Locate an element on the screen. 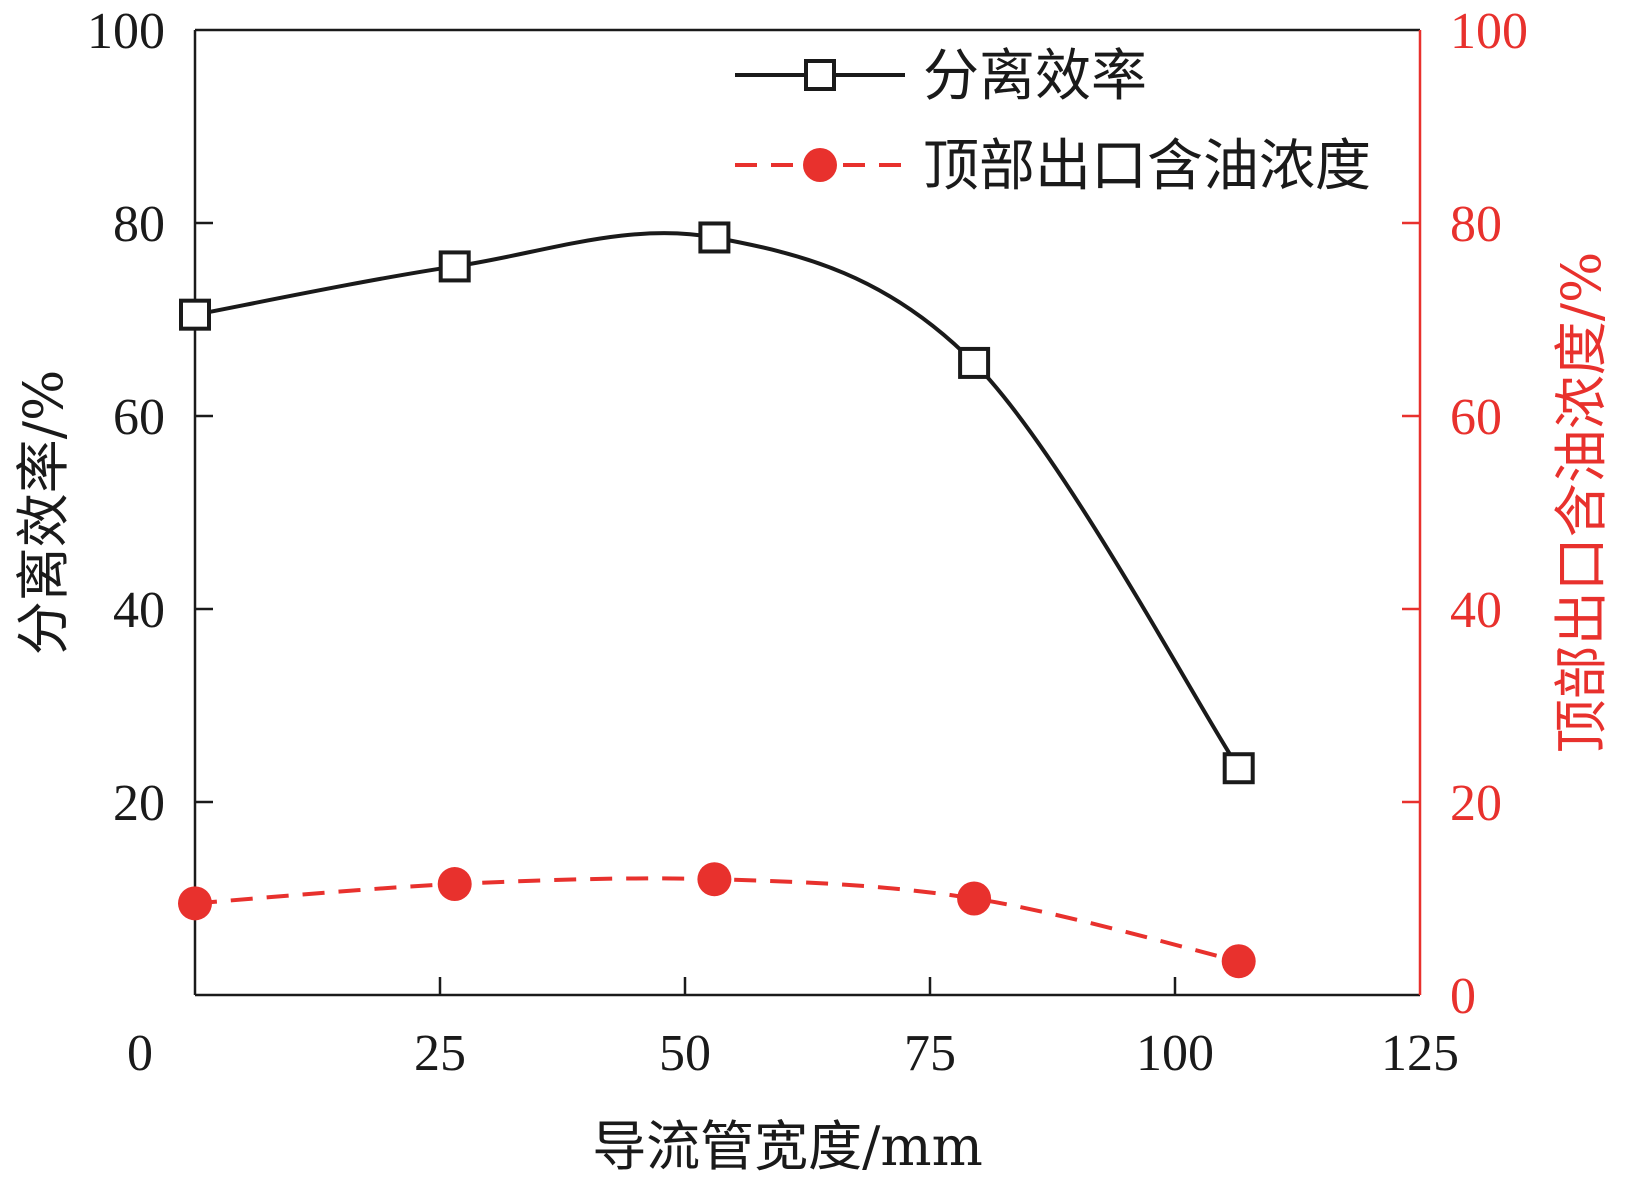 The width and height of the screenshot is (1628, 1179). y-left-tick-label: 100 is located at coordinates (126, 31).